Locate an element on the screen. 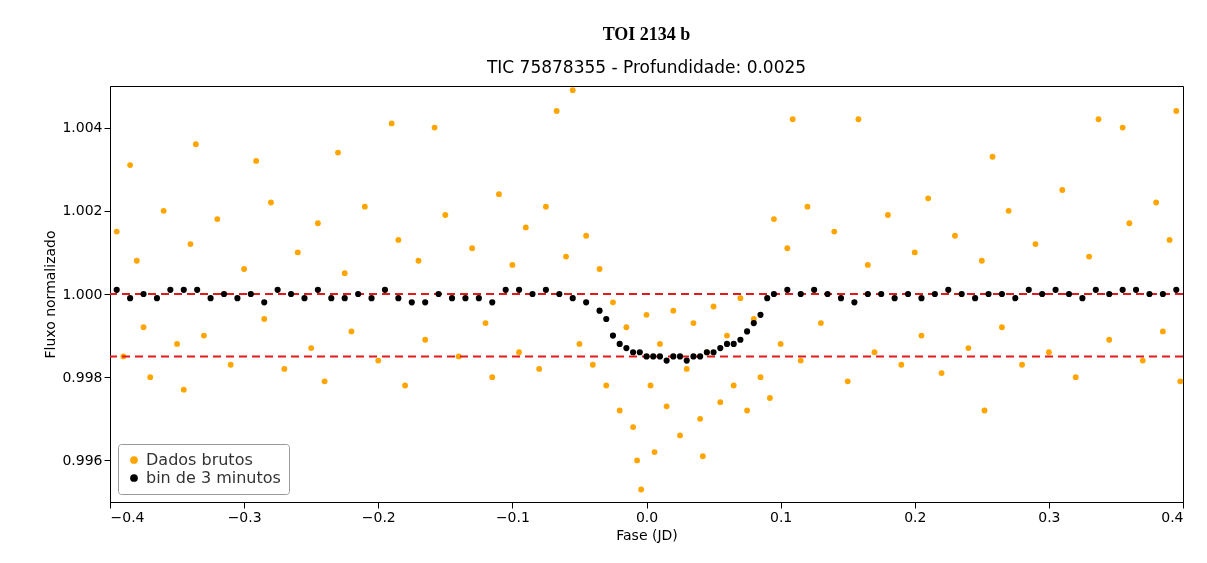  chart-title: TOI 2134 b is located at coordinates (646, 34).